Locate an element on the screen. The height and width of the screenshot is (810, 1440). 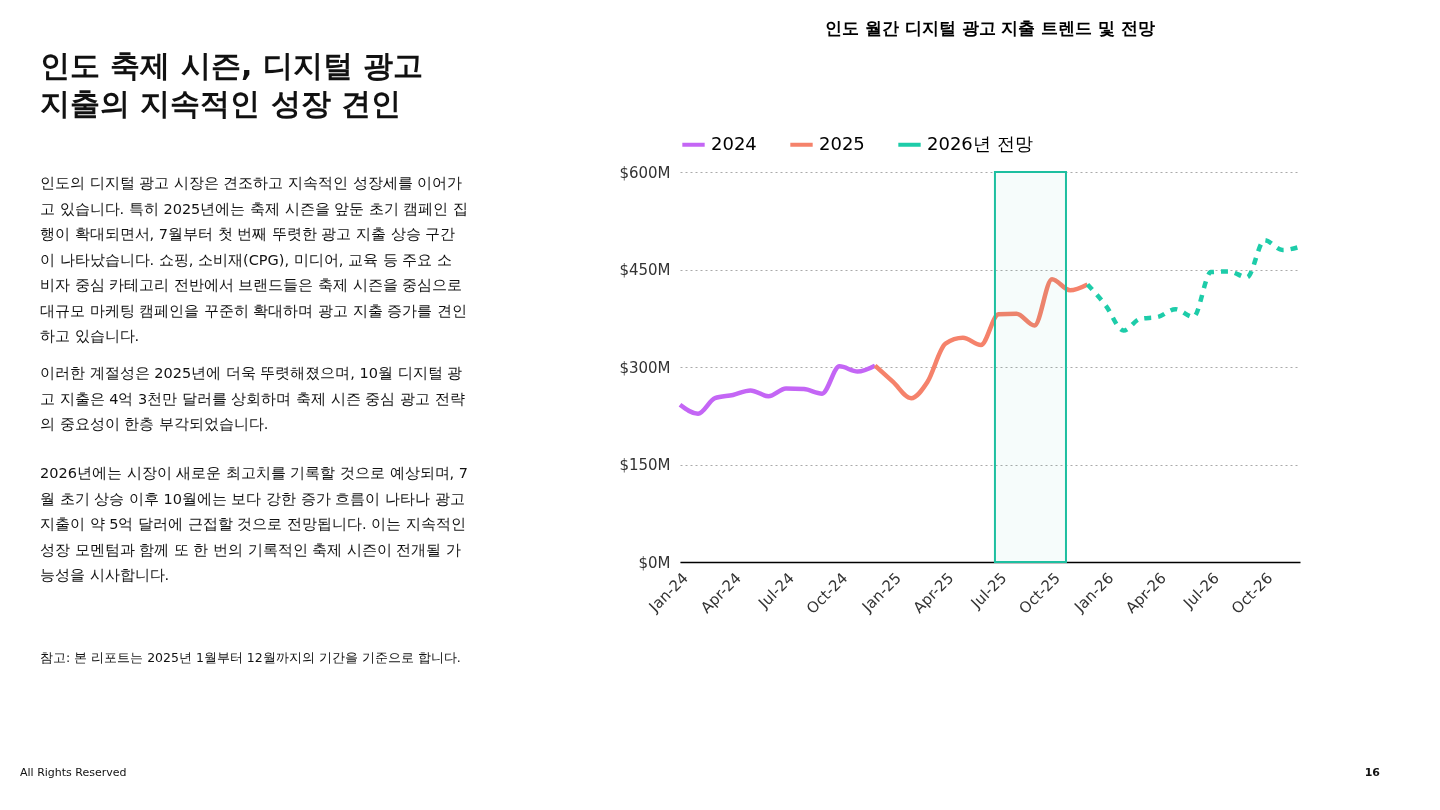
legend-label: 2024 is located at coordinates (734, 143).